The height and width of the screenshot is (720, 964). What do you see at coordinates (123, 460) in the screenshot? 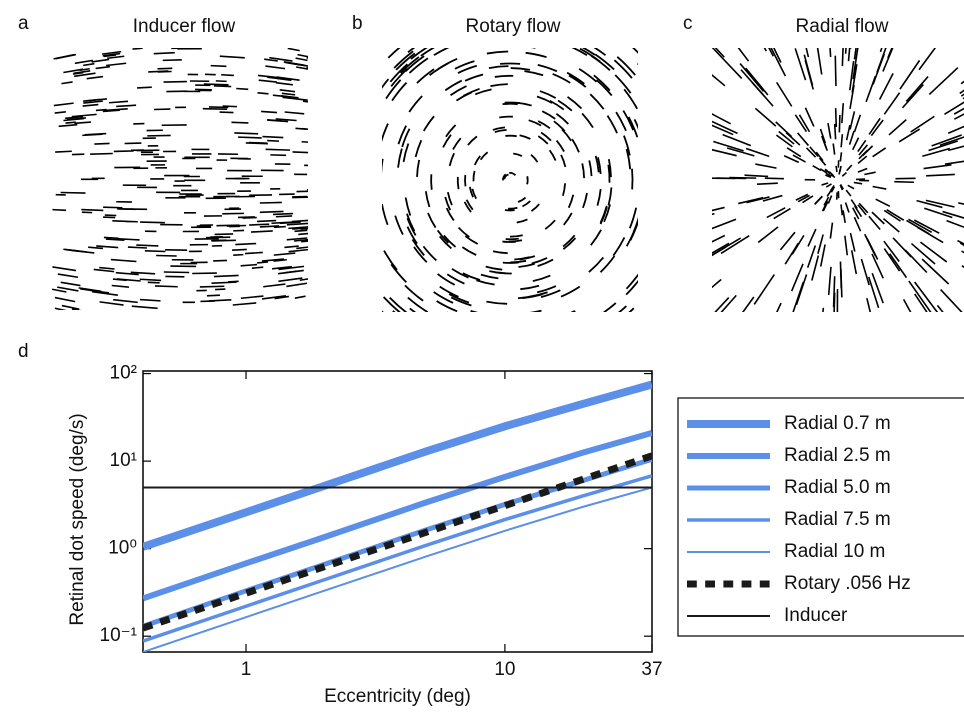
I see `y-tick-label: 10¹` at bounding box center [123, 460].